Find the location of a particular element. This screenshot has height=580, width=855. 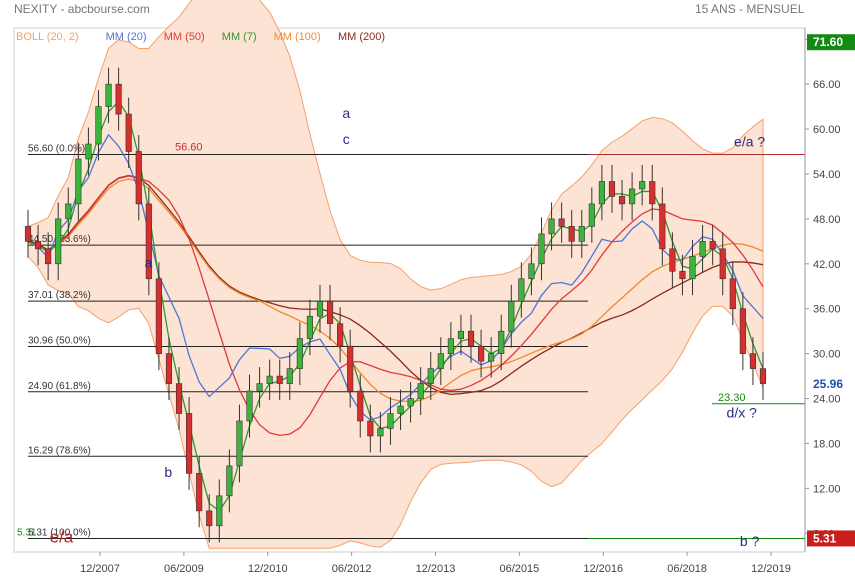

y-tick-label: 36.00 is located at coordinates (827, 310).